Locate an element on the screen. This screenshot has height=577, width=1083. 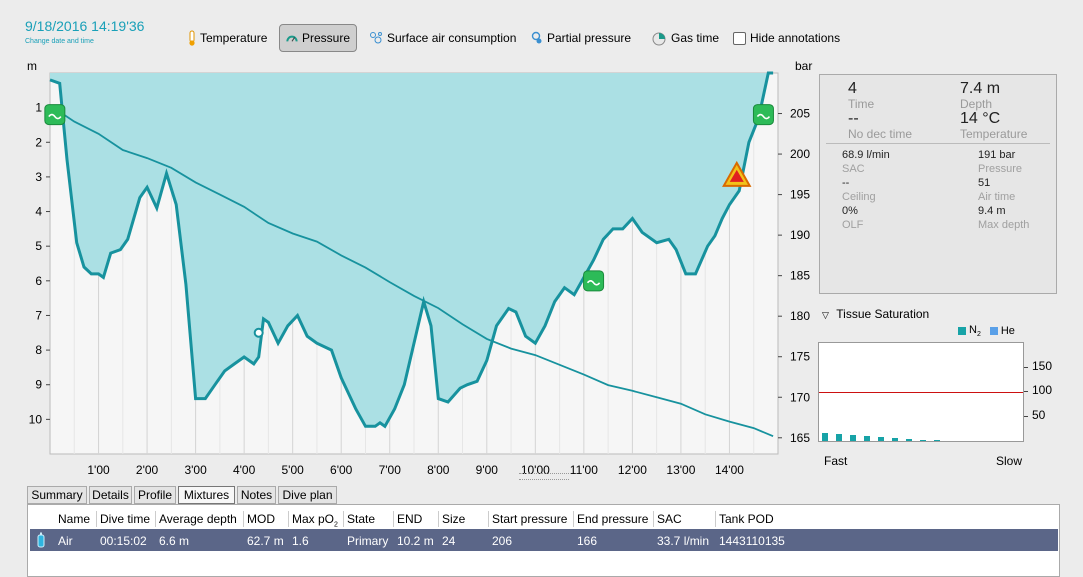
gas-time-button: Gas time is located at coordinates (685, 38).